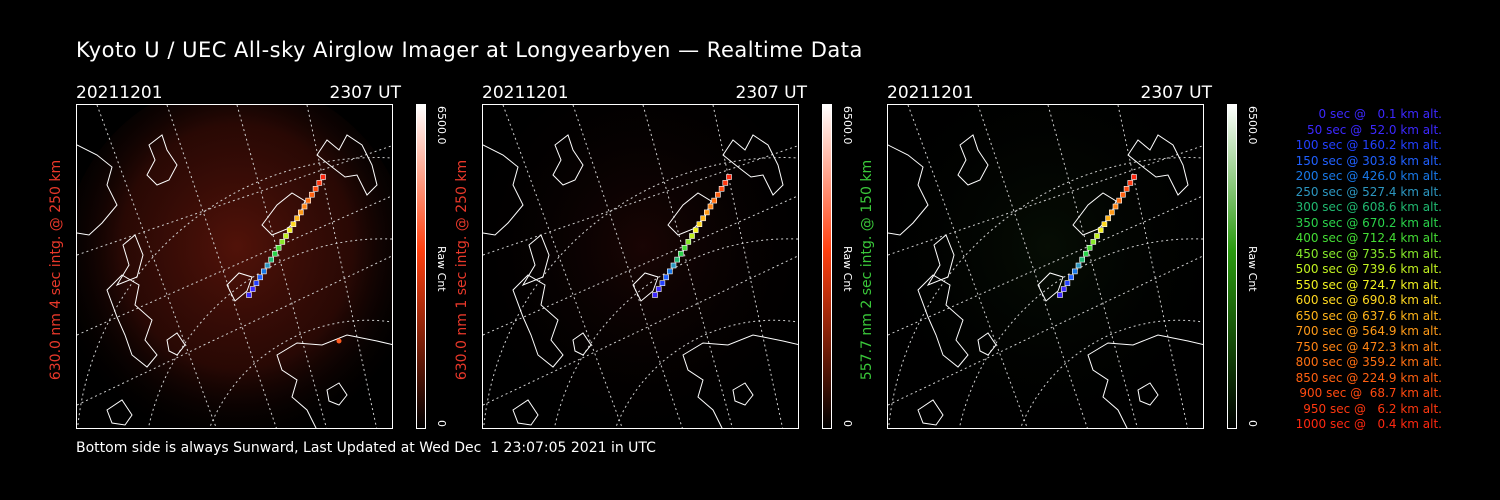 This screenshot has height=500, width=1500. Describe the element at coordinates (1368, 284) in the screenshot. I see `legend-entry: 550 sec @ 724.7 km alt.` at that location.